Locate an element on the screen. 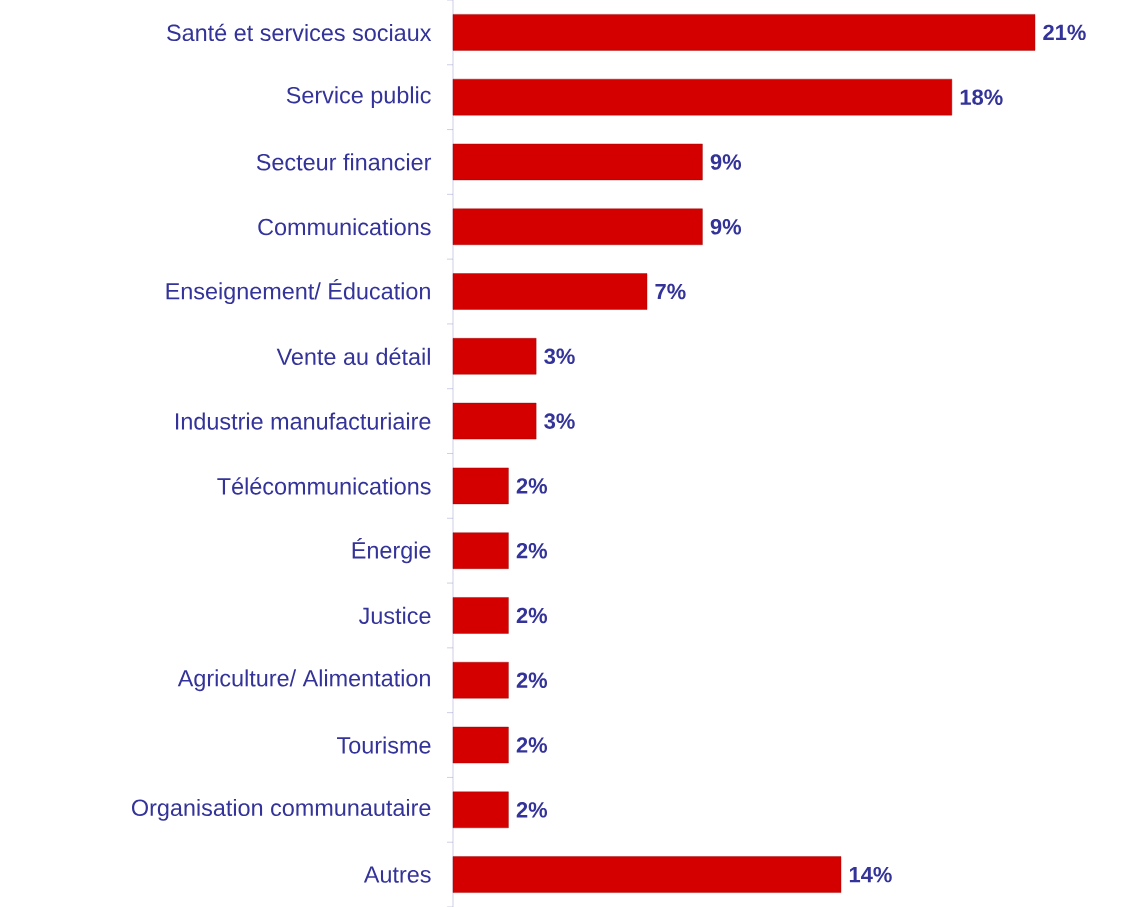  y-tick-label: Énergie is located at coordinates (391, 551).